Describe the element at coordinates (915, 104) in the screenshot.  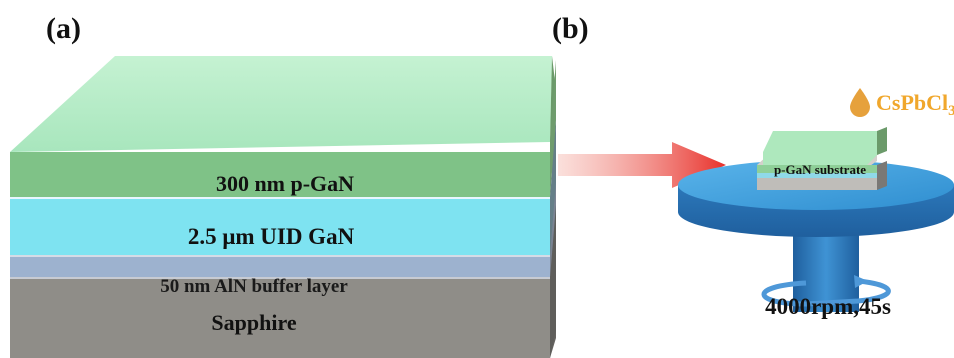
I see `precursor-label: CsPbCl3` at that location.